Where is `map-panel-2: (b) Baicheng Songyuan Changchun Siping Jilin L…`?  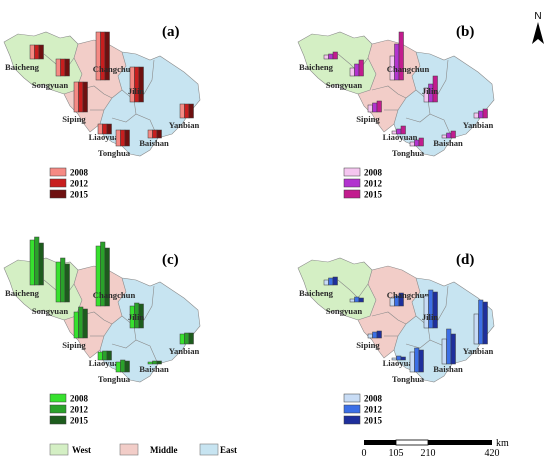 map-panel-2: (b) Baicheng Songyuan Changchun Siping Jilin L… is located at coordinates (396, 112).